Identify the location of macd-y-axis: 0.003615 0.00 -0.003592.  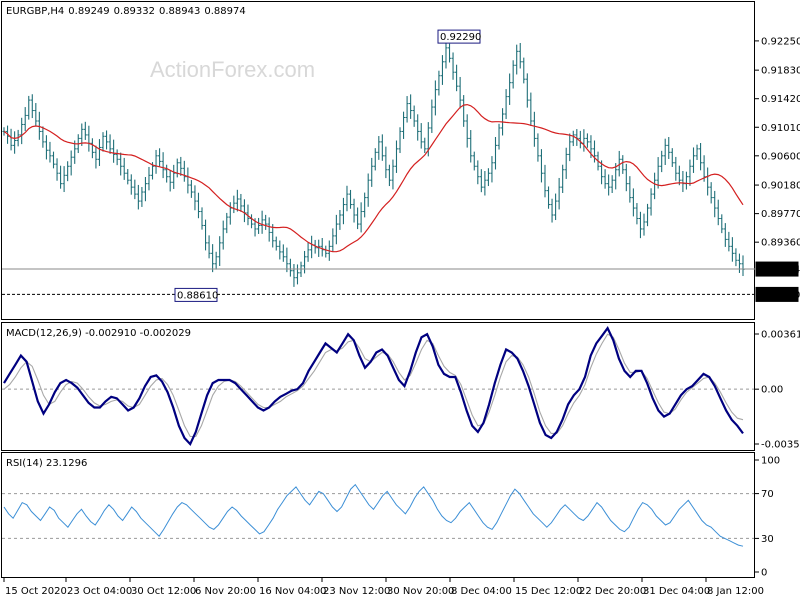
(777, 390).